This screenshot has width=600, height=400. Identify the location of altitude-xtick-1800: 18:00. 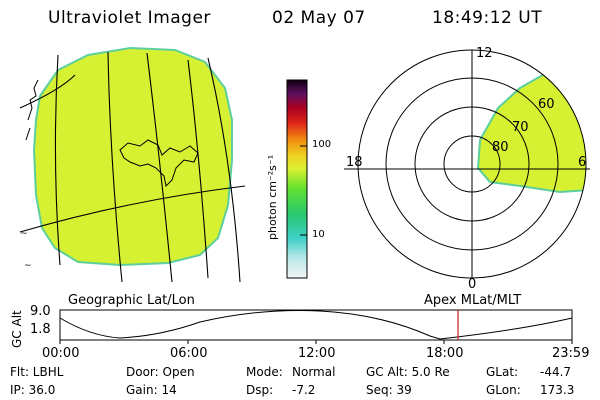
(445, 353).